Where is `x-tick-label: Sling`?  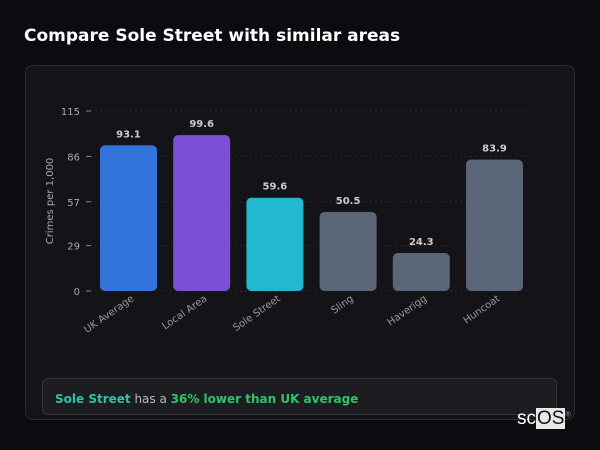
x-tick-label: Sling is located at coordinates (342, 304).